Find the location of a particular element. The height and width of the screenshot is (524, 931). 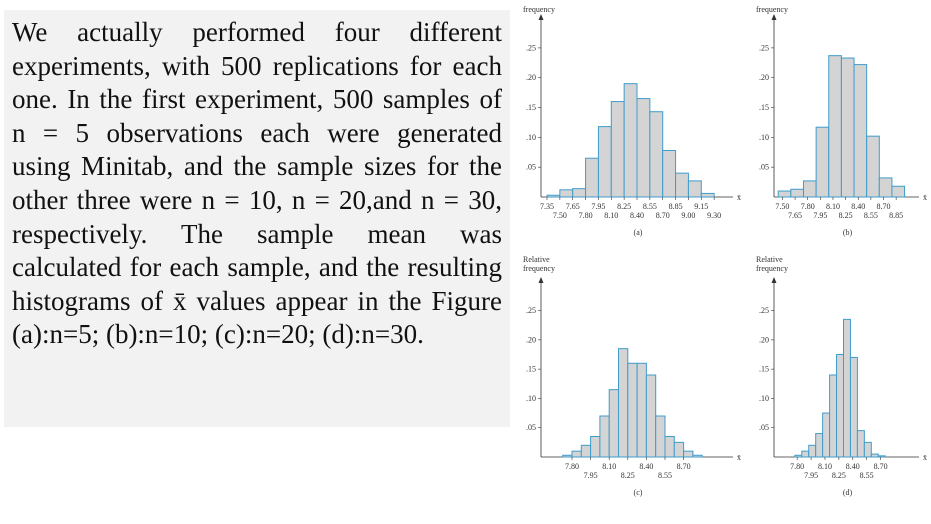

caption: (b) is located at coordinates (848, 232).